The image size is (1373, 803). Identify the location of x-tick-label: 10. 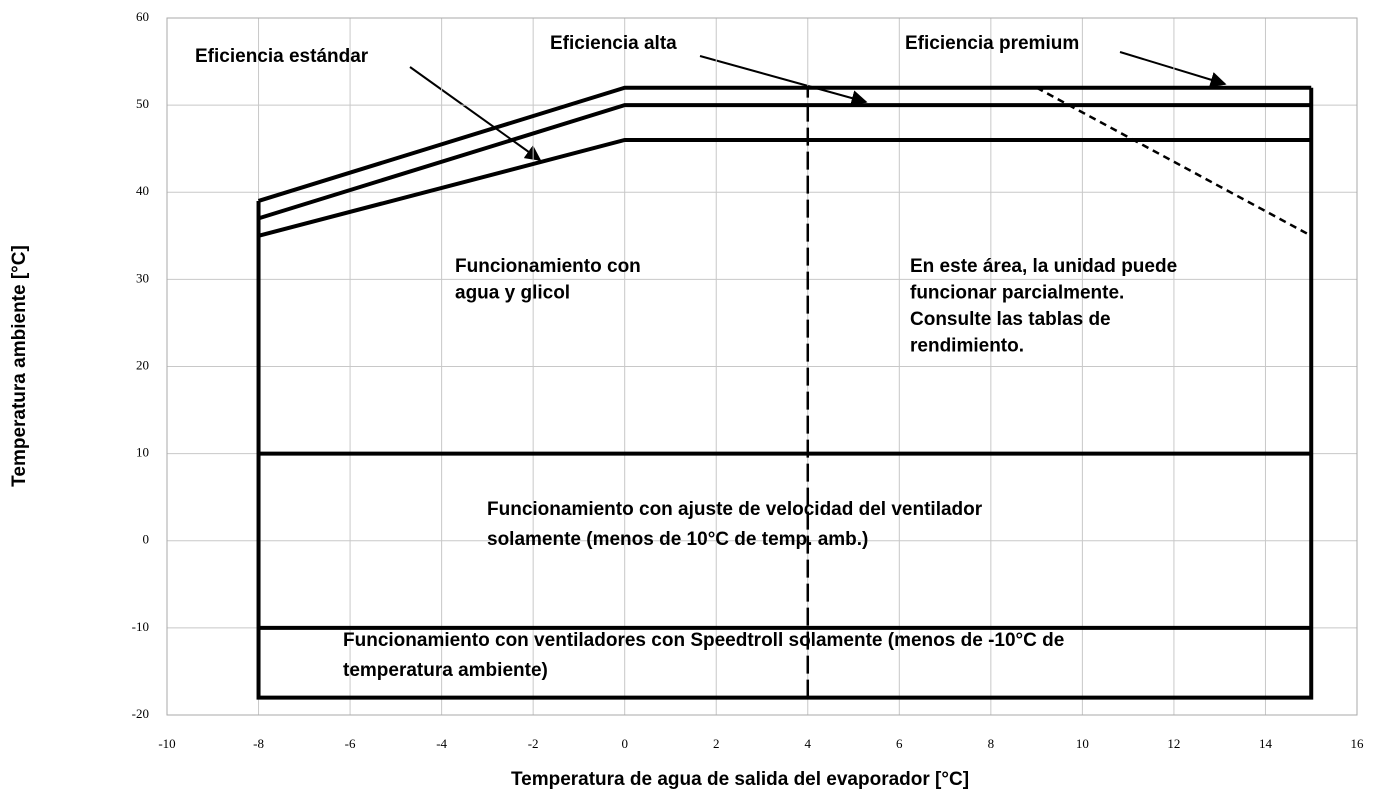
(1082, 743).